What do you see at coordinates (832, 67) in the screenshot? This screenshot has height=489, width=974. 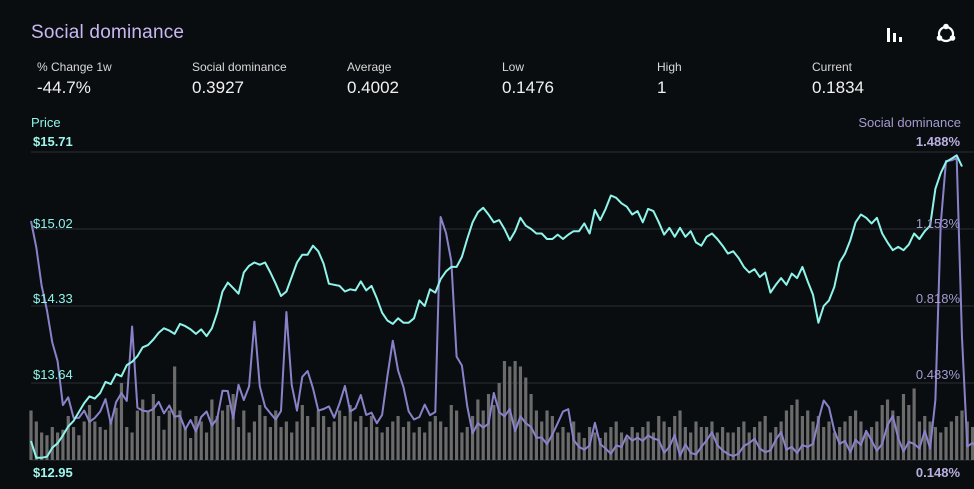 I see `stat-label: Current` at bounding box center [832, 67].